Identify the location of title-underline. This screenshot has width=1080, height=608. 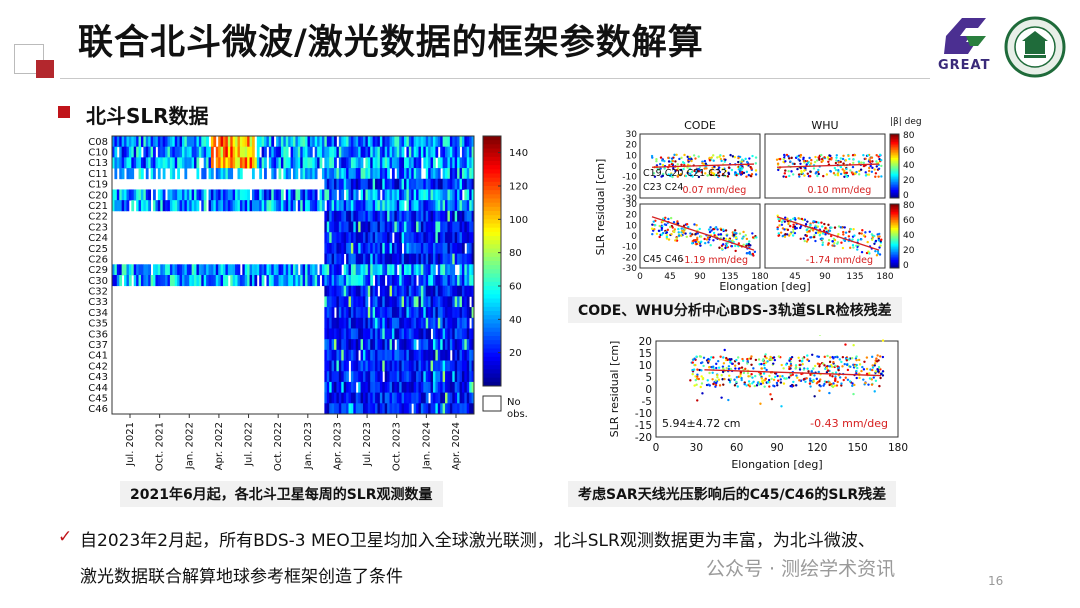
(495, 78).